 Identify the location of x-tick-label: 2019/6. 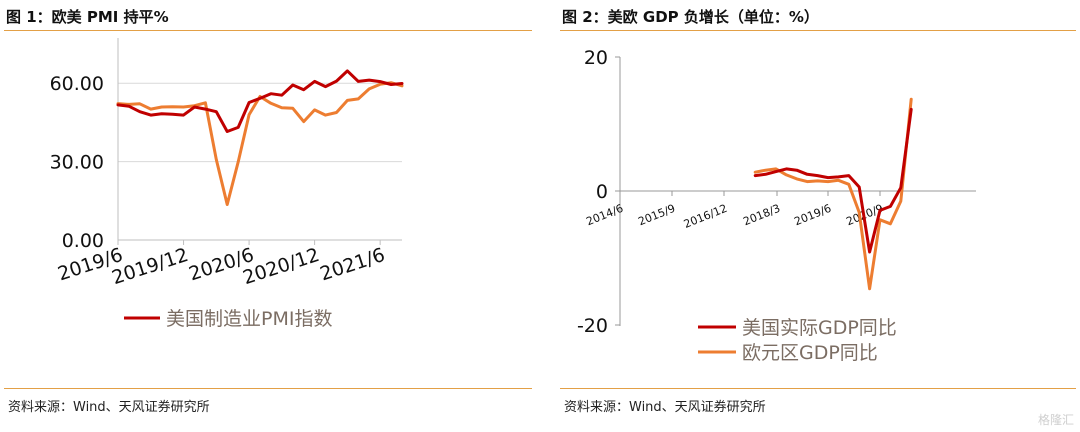
(812, 215).